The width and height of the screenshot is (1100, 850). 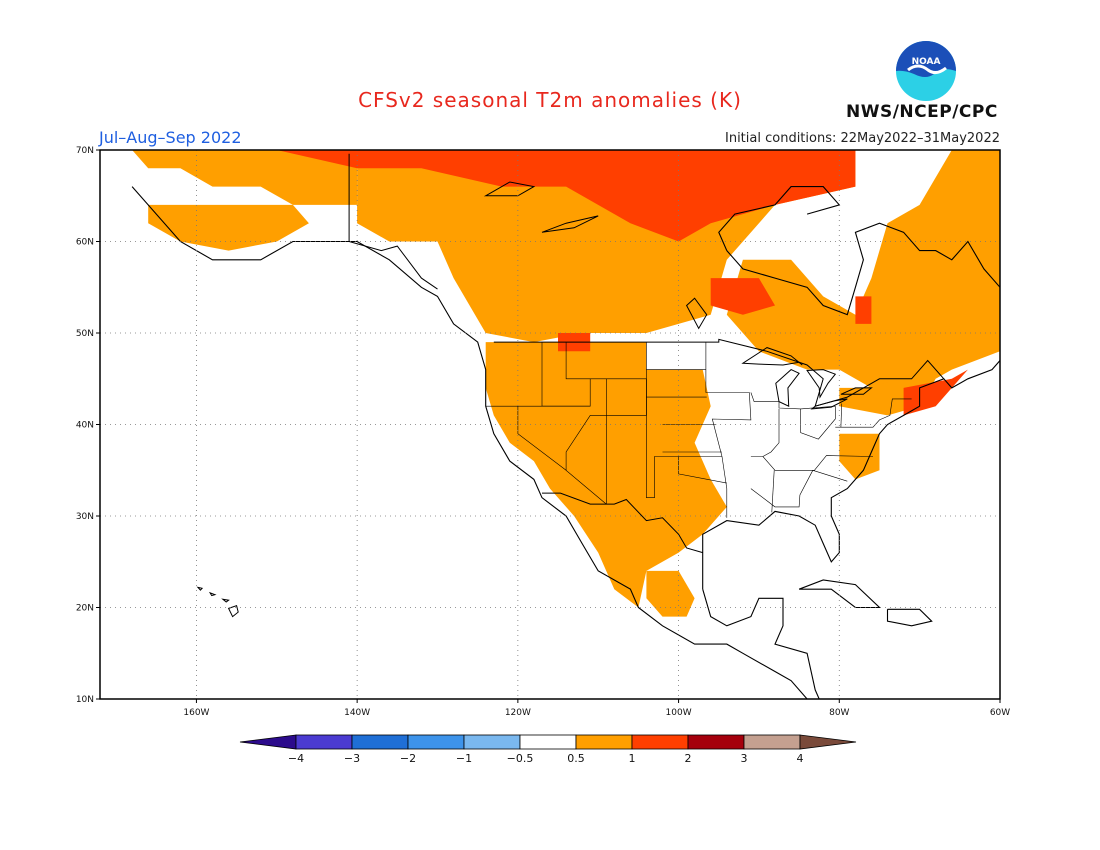 What do you see at coordinates (828, 742) in the screenshot?
I see `colorbar-high-arrow` at bounding box center [828, 742].